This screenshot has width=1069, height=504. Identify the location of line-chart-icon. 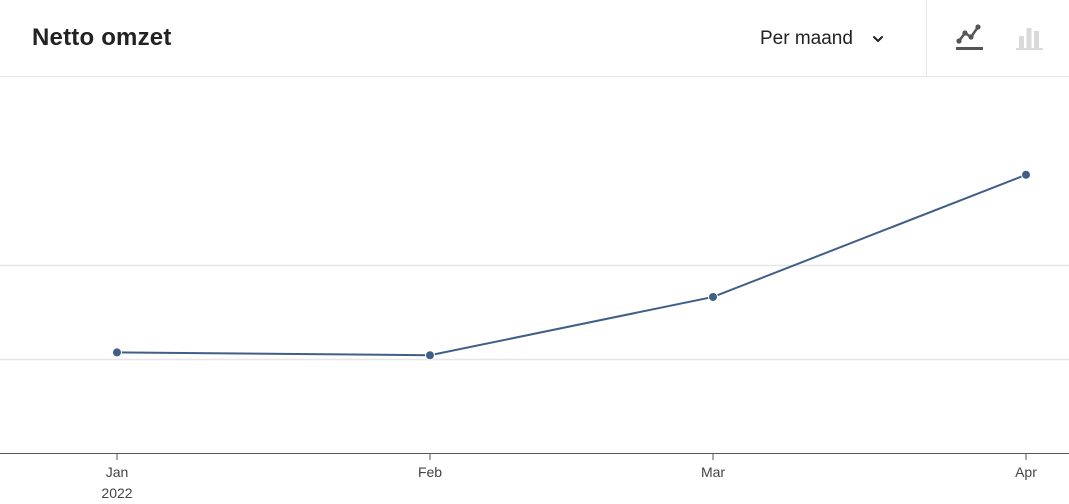
(969, 37).